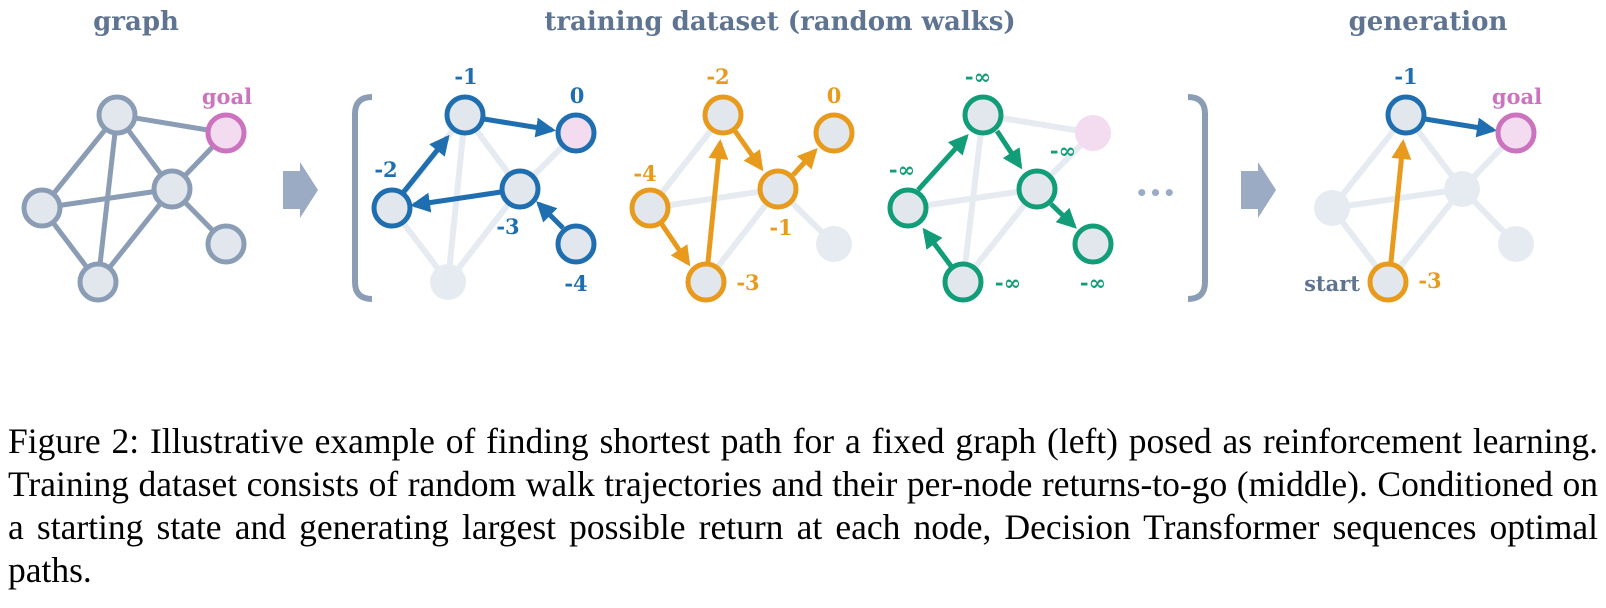 Image resolution: width=1606 pixels, height=608 pixels. Describe the element at coordinates (1197, 198) in the screenshot. I see `right-bracket` at that location.